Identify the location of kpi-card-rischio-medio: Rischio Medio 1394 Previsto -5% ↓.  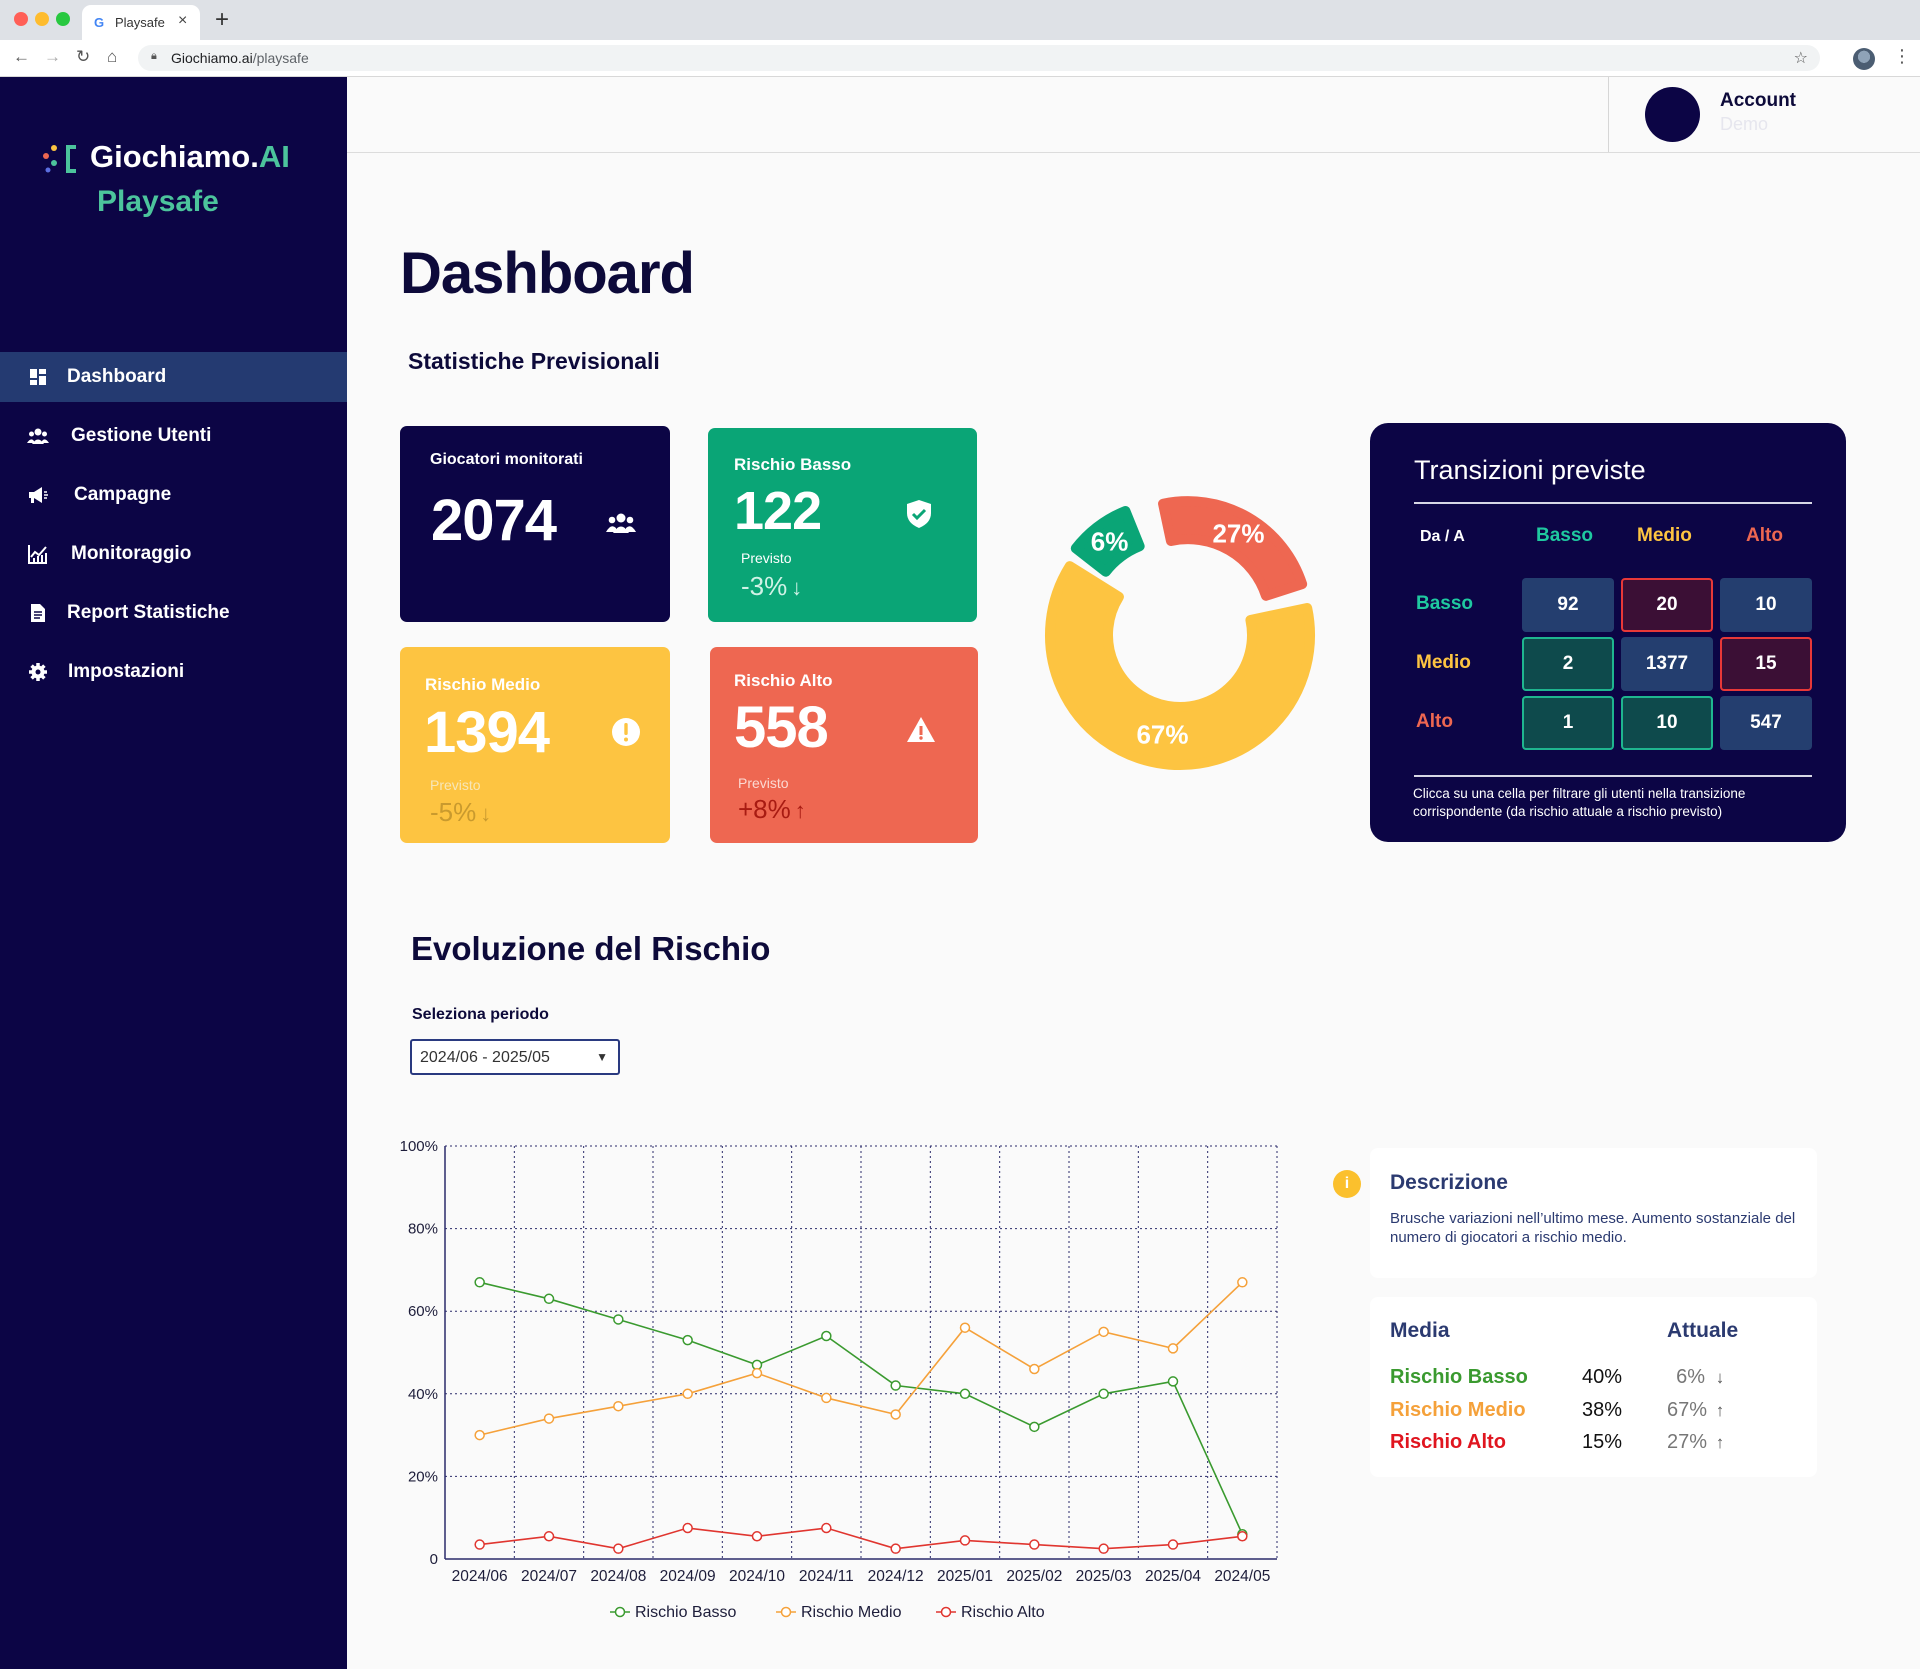
(535, 745).